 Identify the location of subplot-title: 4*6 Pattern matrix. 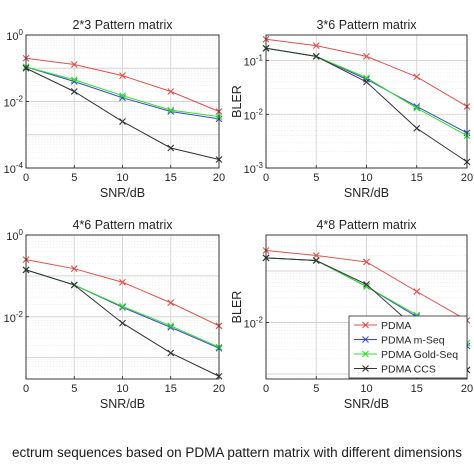
(122, 225).